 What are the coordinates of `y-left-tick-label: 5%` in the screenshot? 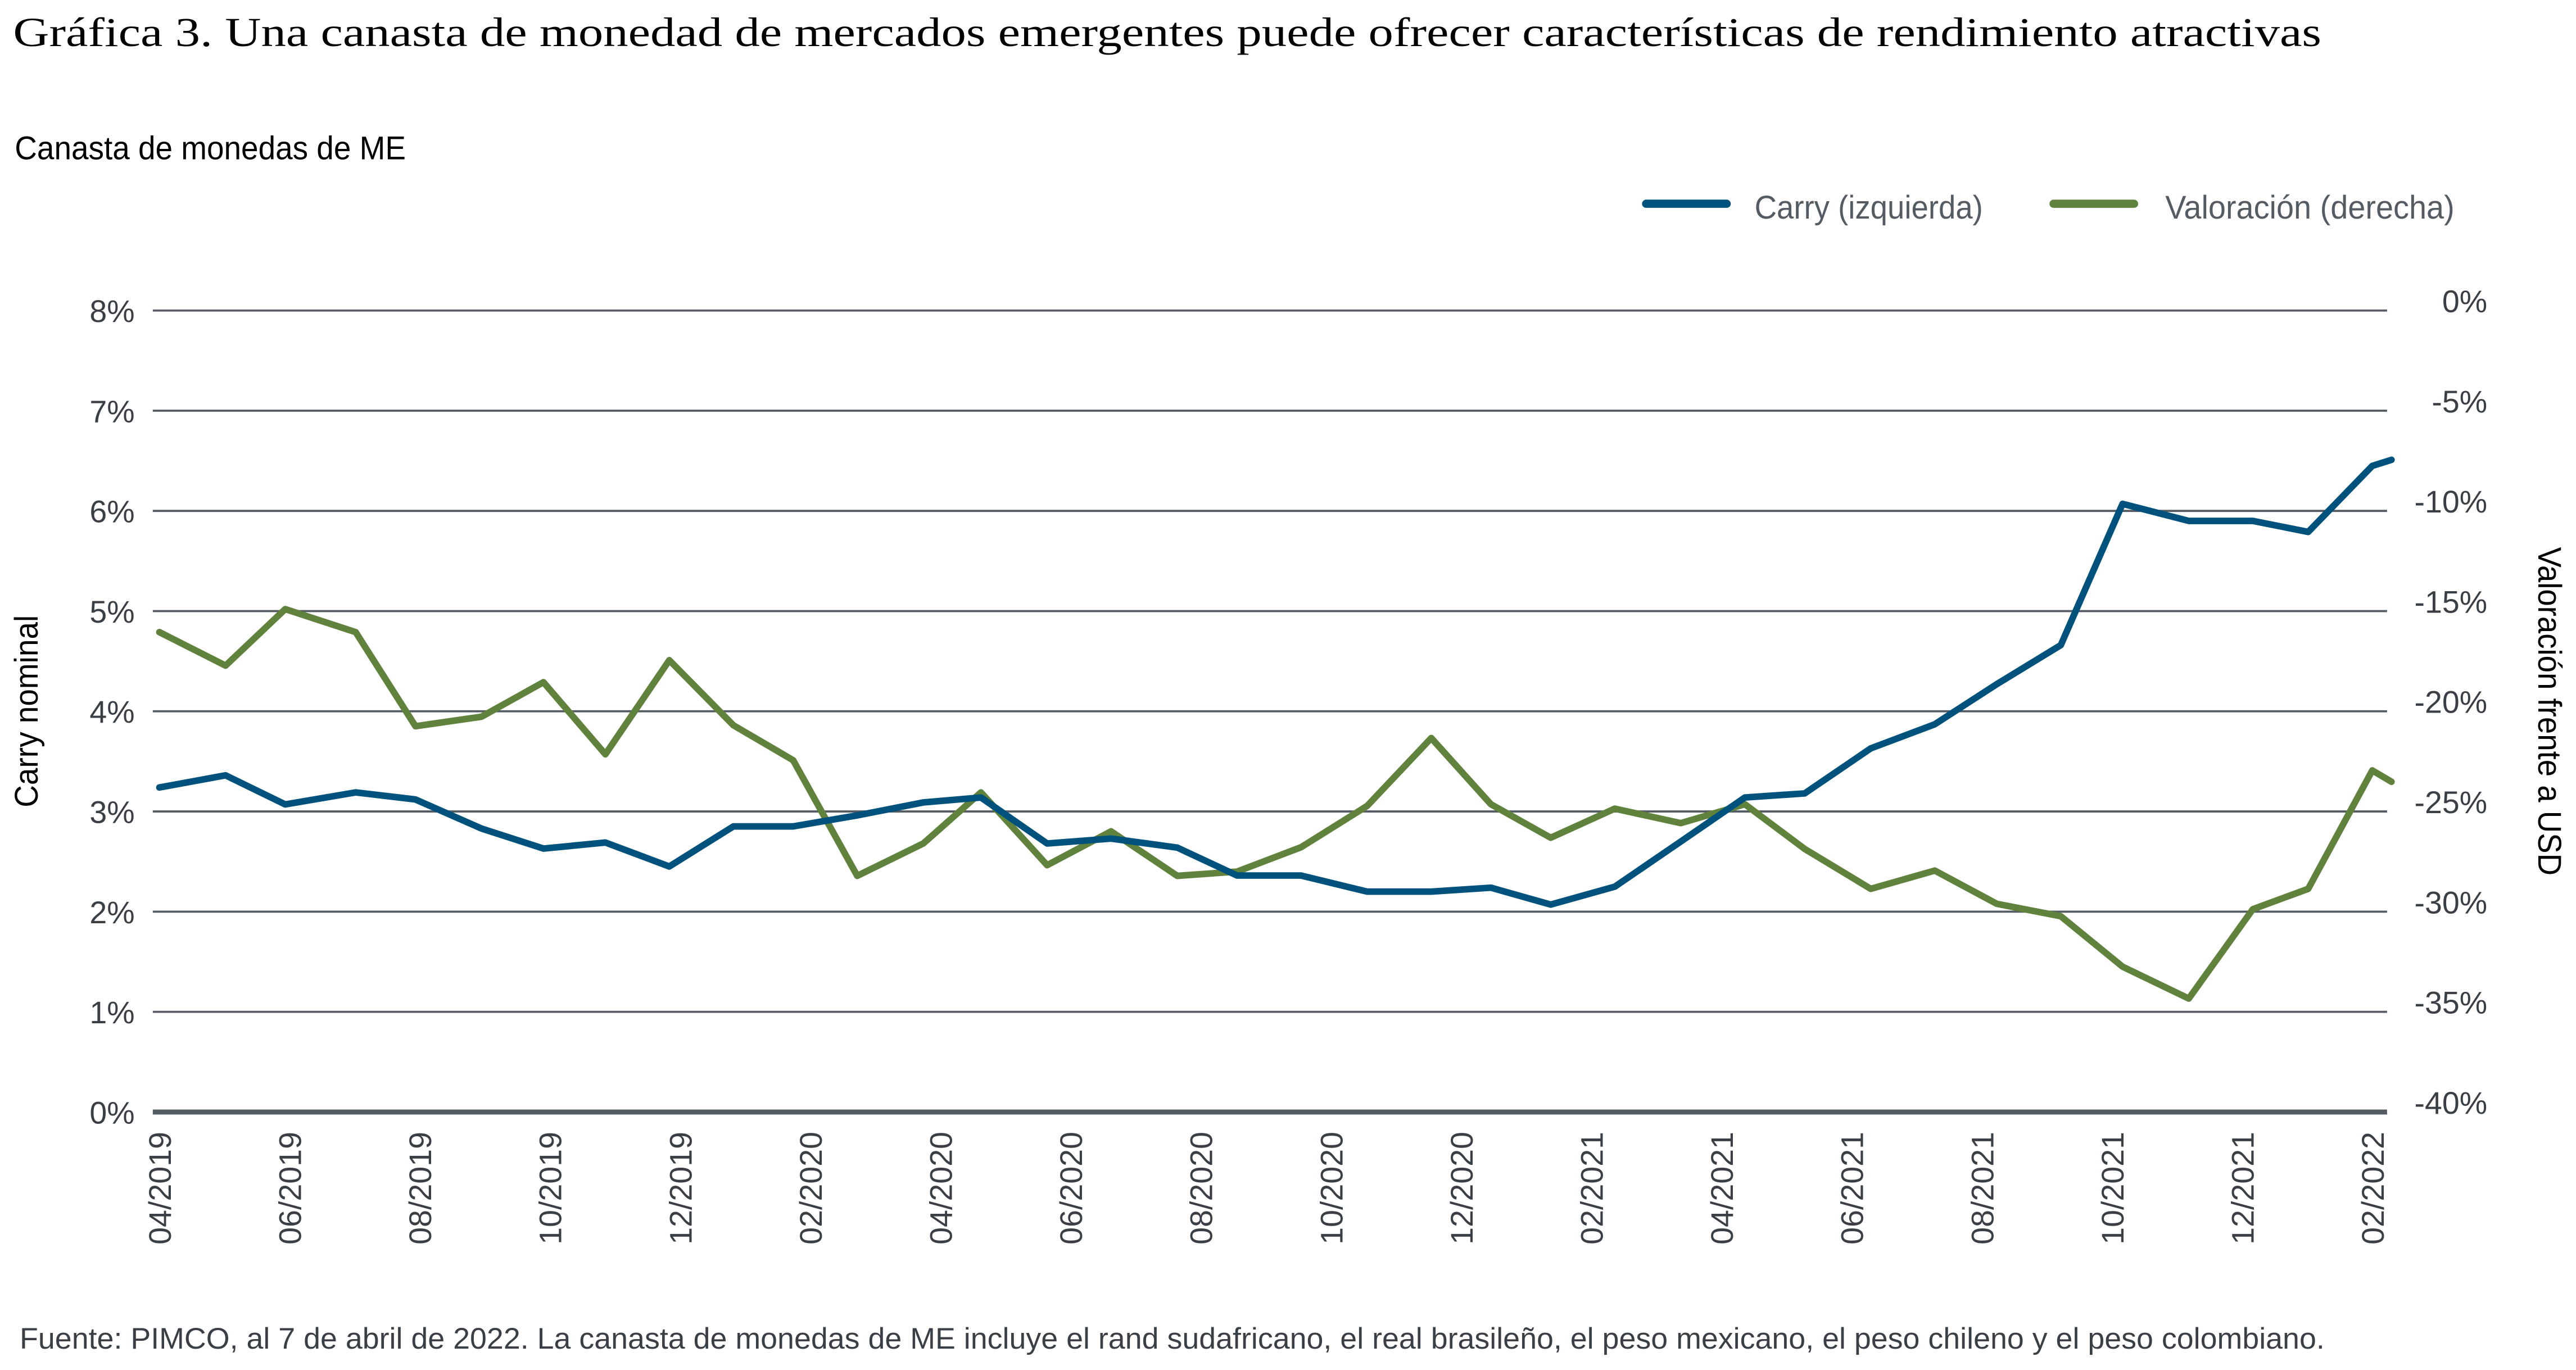 It's located at (111, 612).